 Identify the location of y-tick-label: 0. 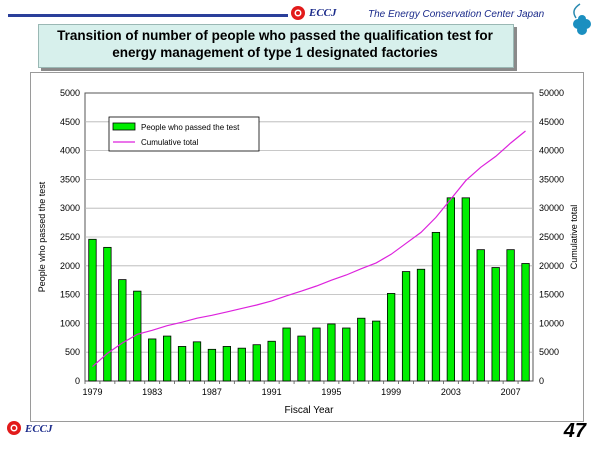
(77, 381).